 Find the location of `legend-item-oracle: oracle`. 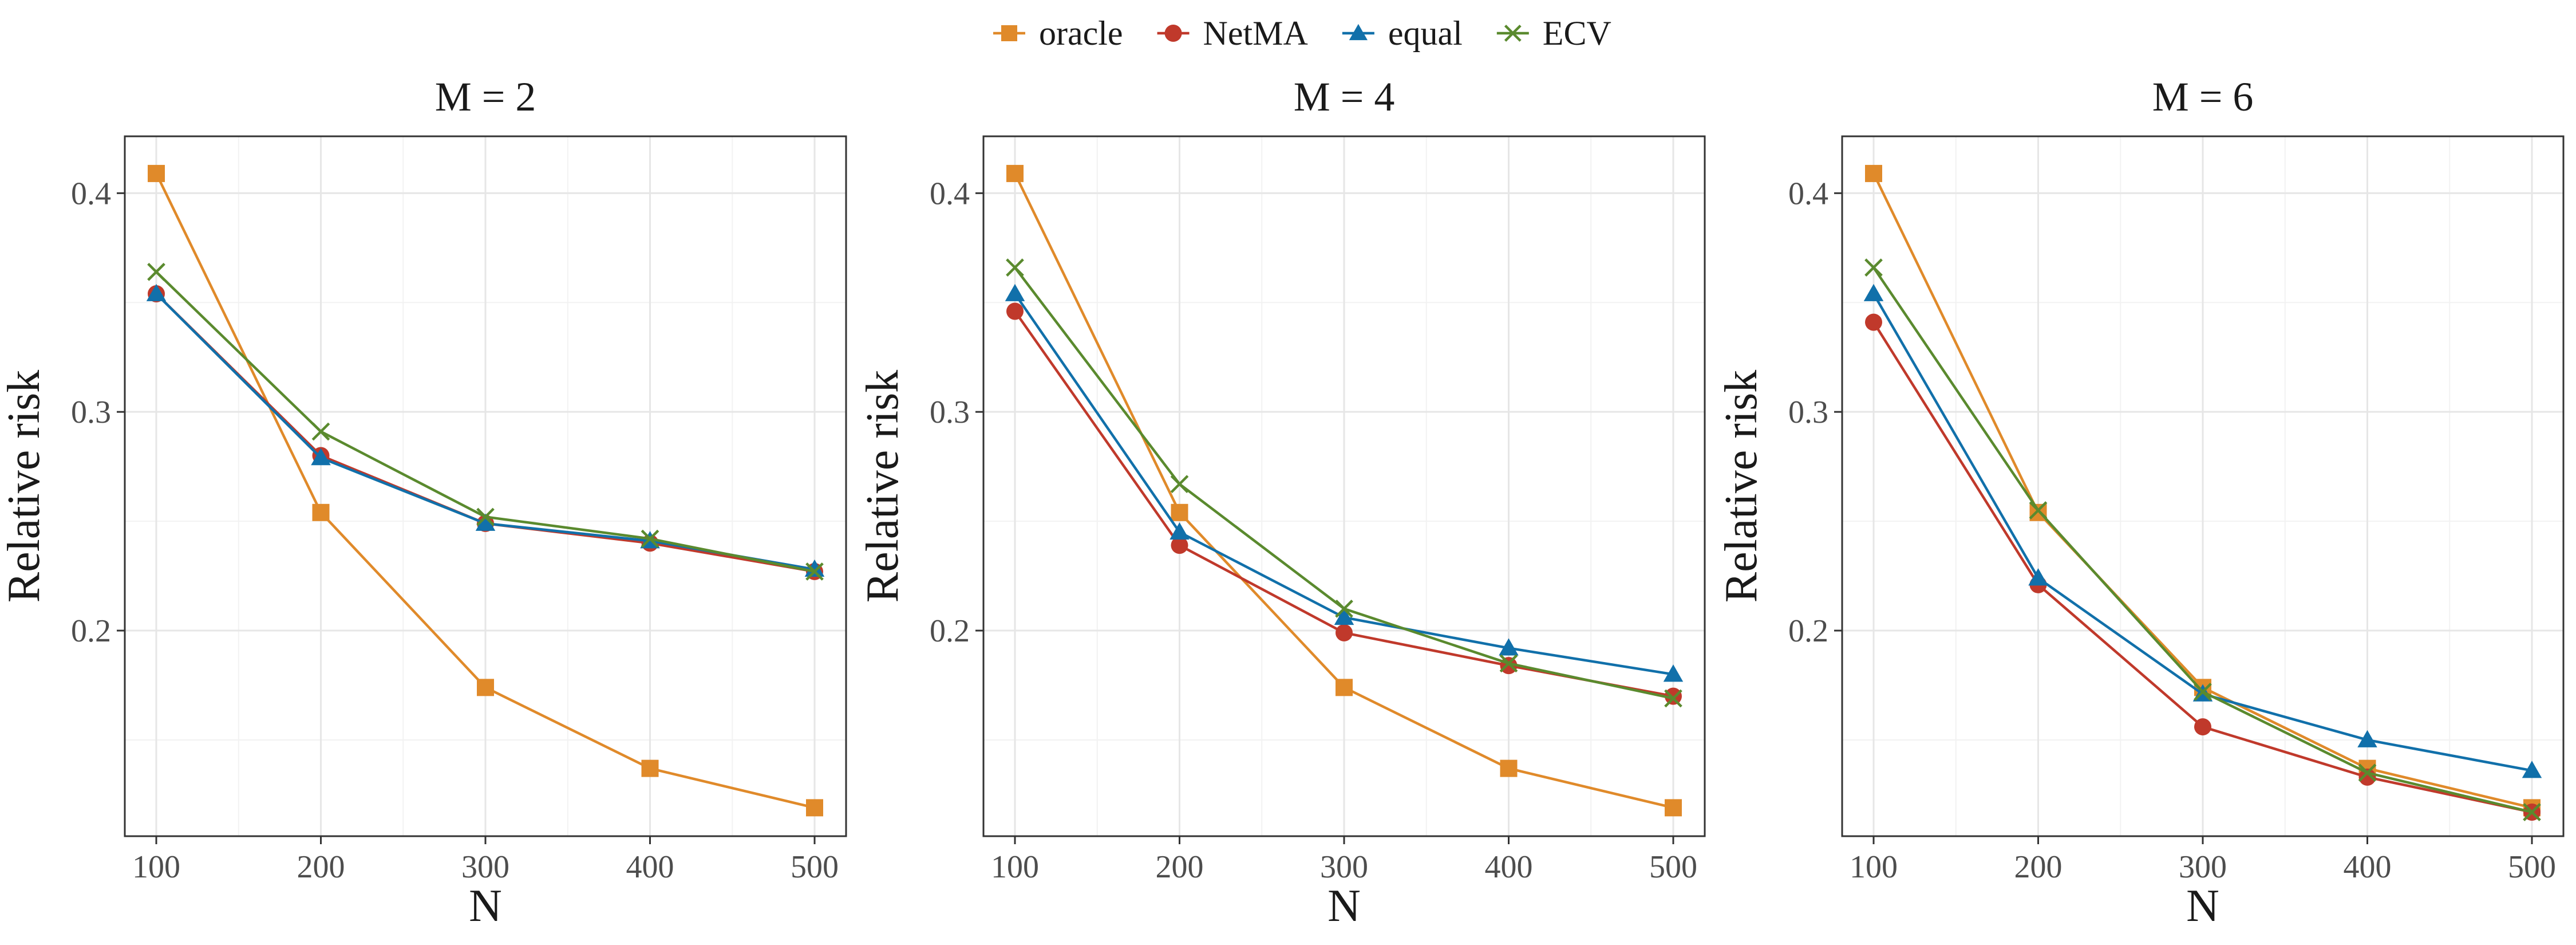

legend-item-oracle: oracle is located at coordinates (1058, 33).